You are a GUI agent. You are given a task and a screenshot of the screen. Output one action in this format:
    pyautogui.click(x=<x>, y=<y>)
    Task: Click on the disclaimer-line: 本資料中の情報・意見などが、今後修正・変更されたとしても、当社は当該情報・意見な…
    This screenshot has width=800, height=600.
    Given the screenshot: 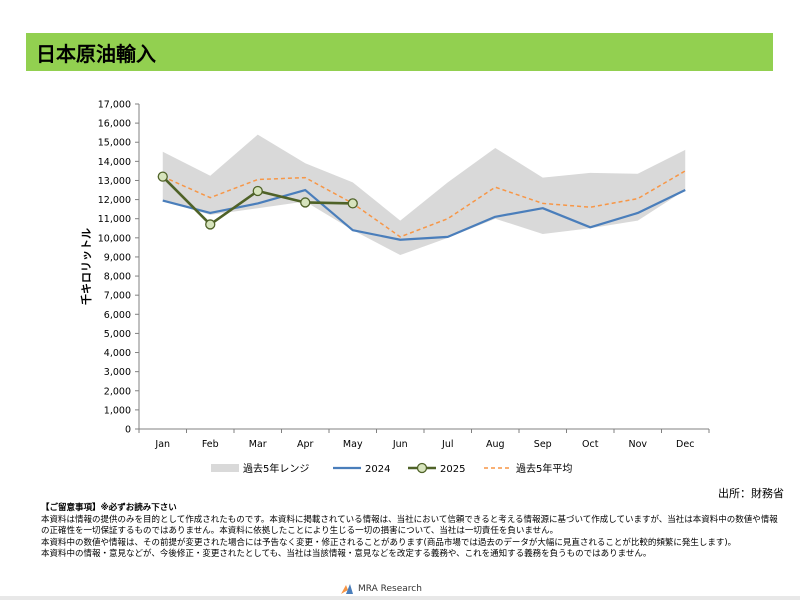 What is the action you would take?
    pyautogui.click(x=346, y=554)
    